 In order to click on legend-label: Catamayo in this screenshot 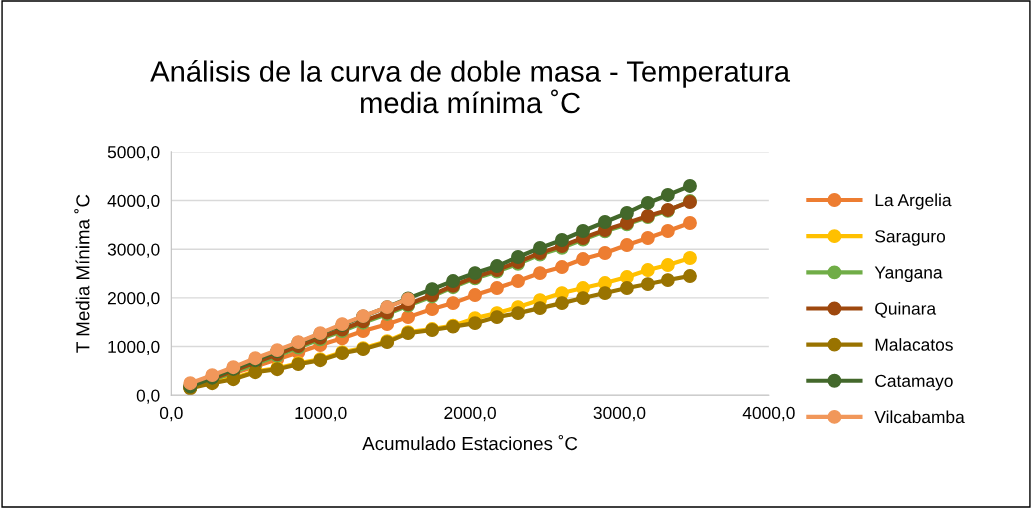, I will do `click(914, 382)`.